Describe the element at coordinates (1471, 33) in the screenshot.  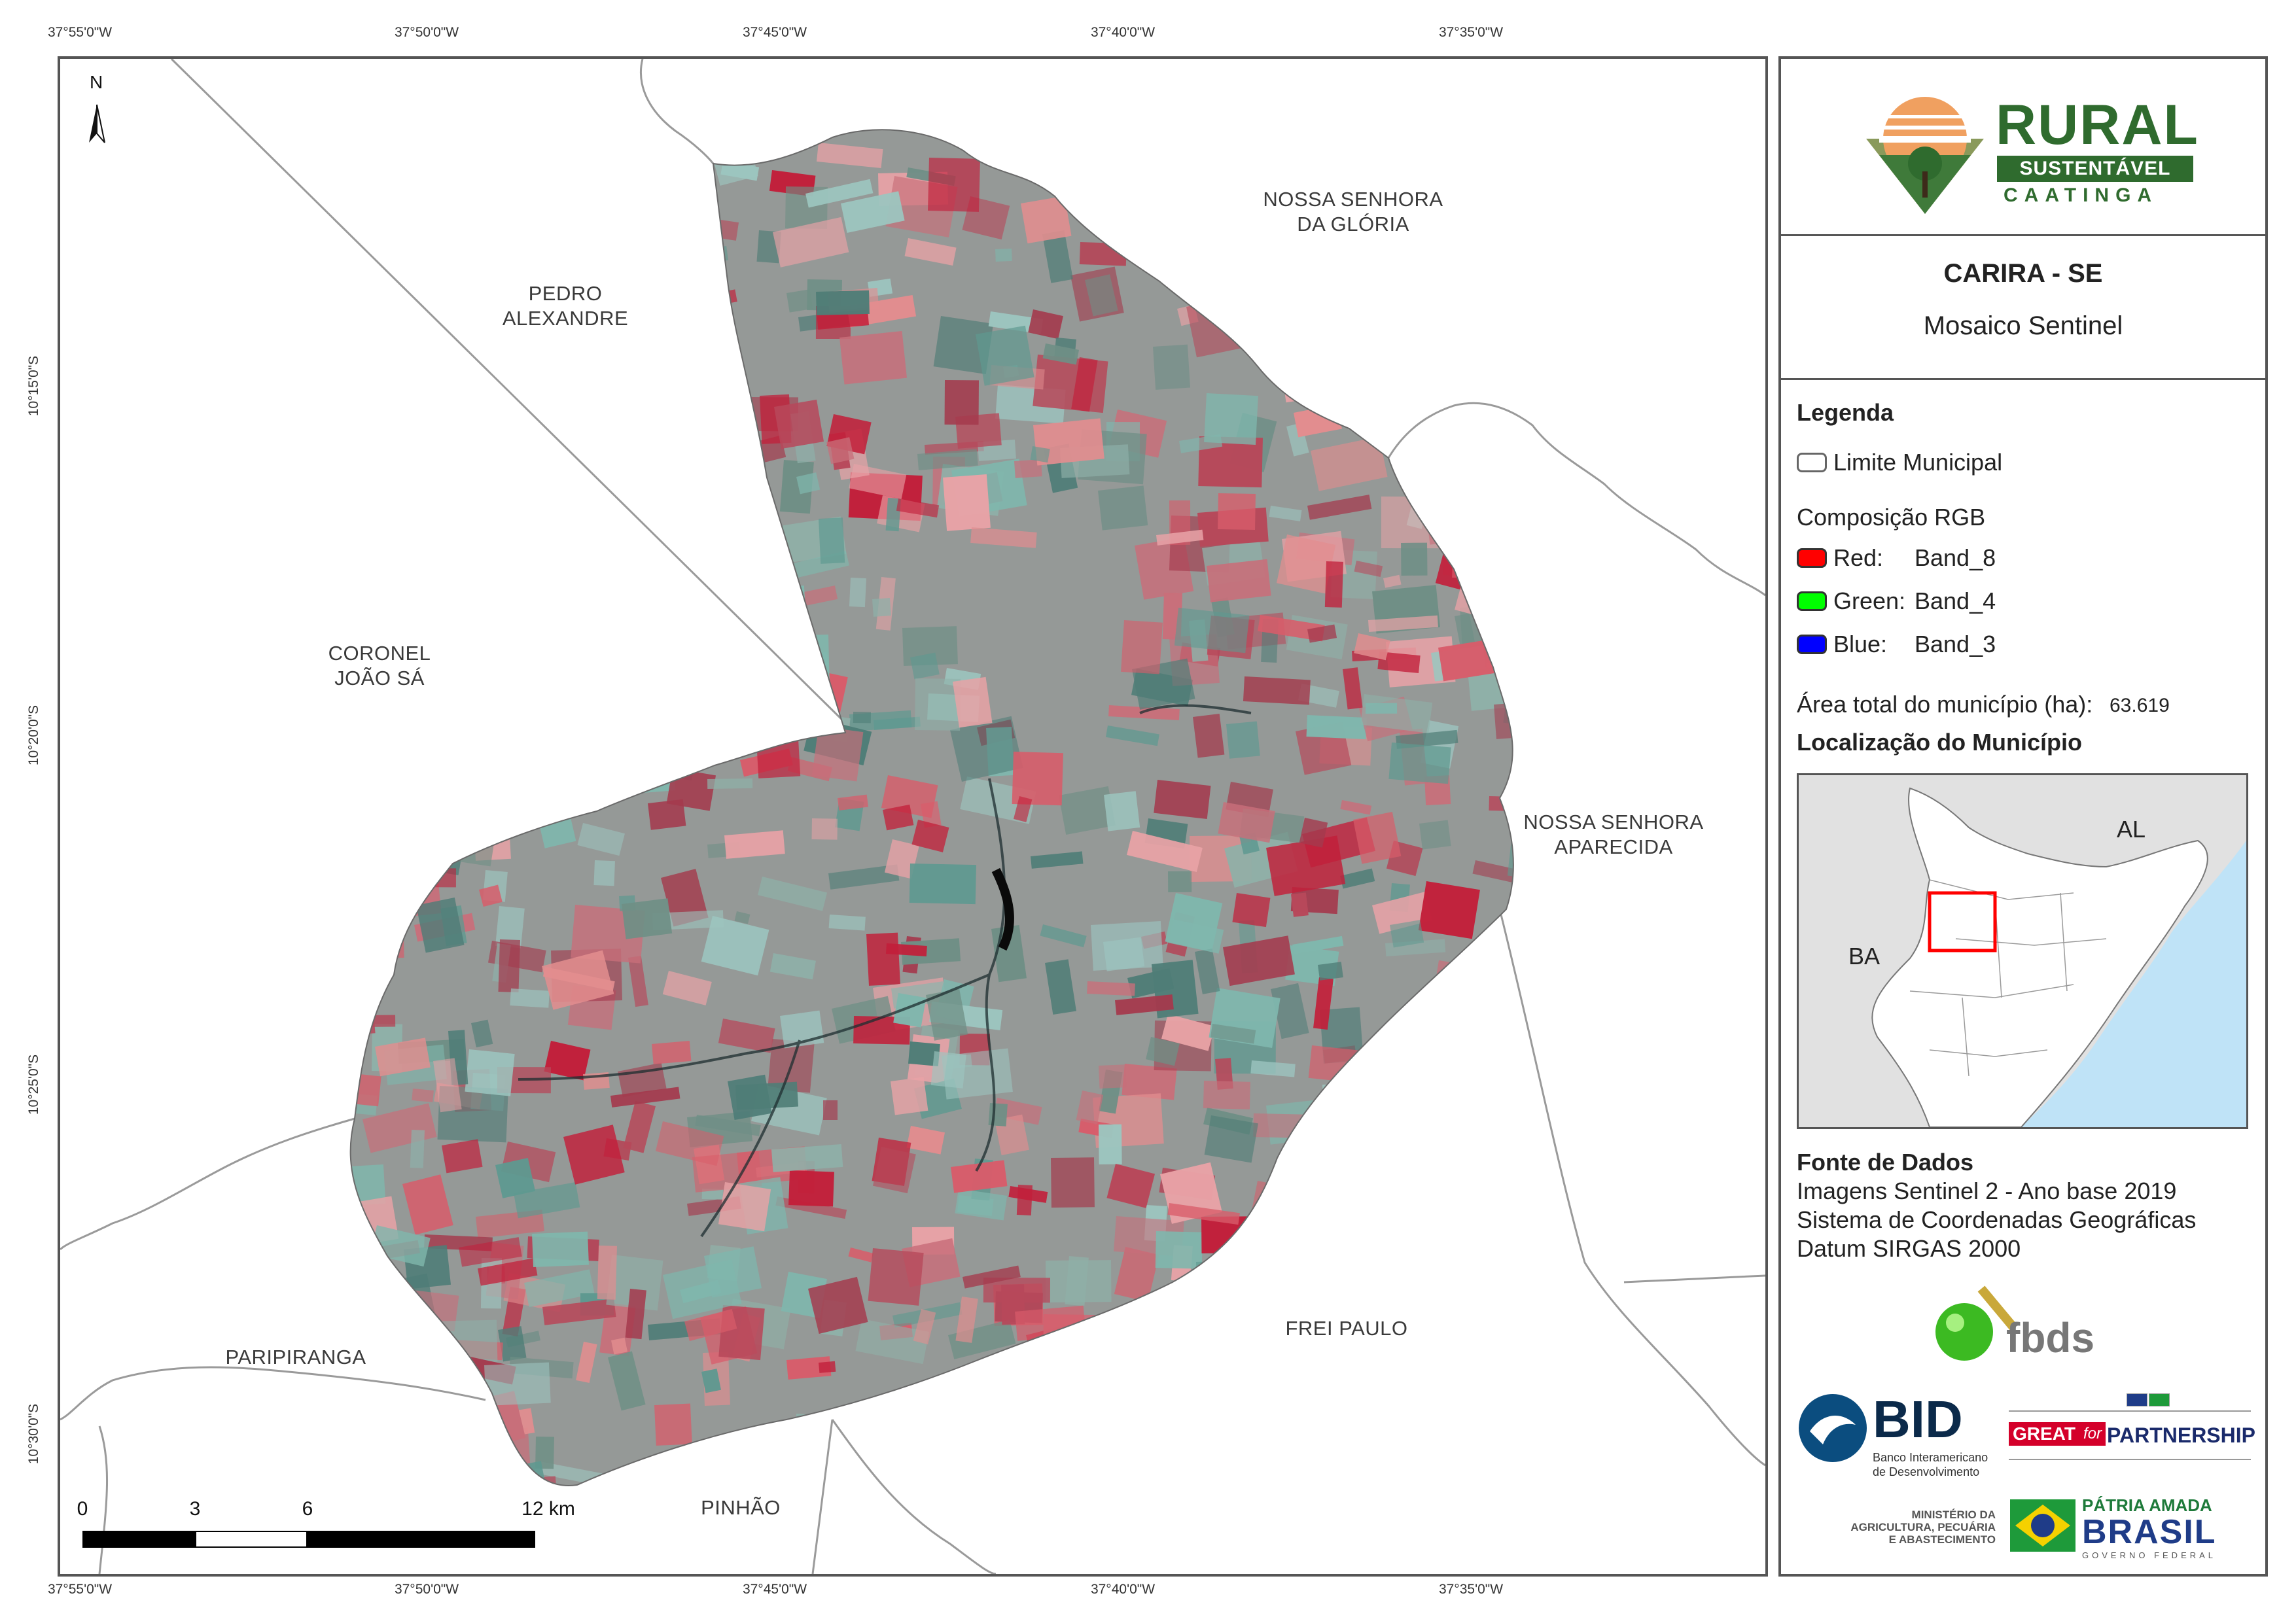
I see `coord-top-5: 37°35'0"W` at that location.